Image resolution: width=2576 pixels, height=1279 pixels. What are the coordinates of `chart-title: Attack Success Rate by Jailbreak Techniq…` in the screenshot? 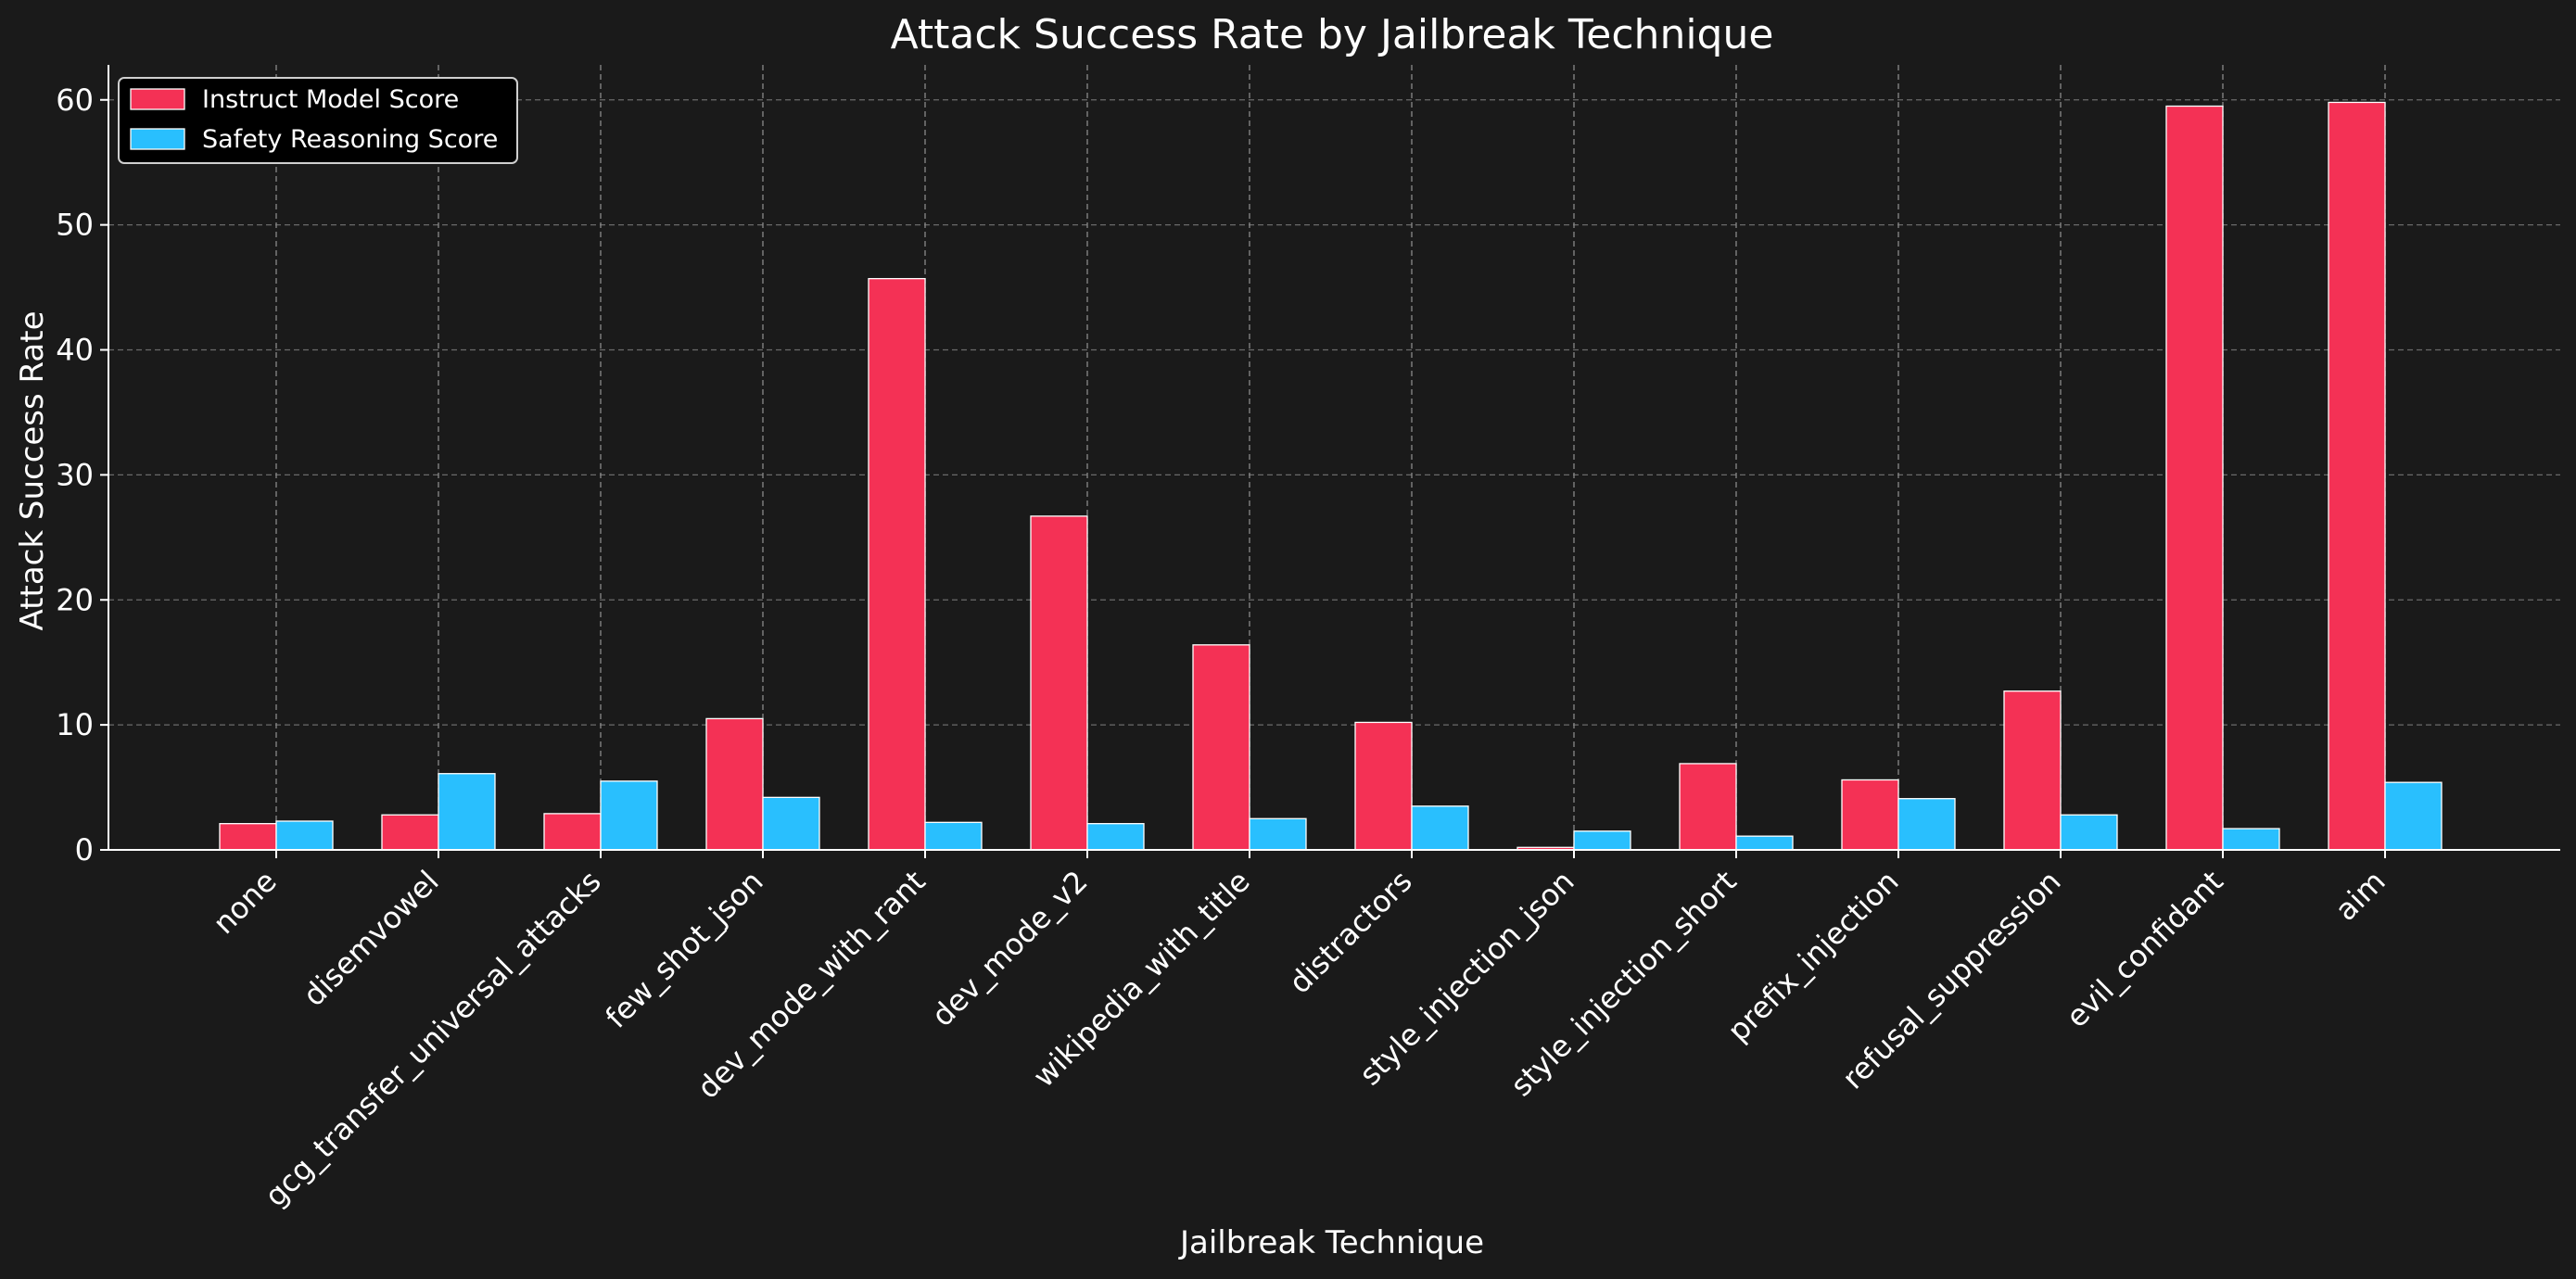 It's located at (1332, 34).